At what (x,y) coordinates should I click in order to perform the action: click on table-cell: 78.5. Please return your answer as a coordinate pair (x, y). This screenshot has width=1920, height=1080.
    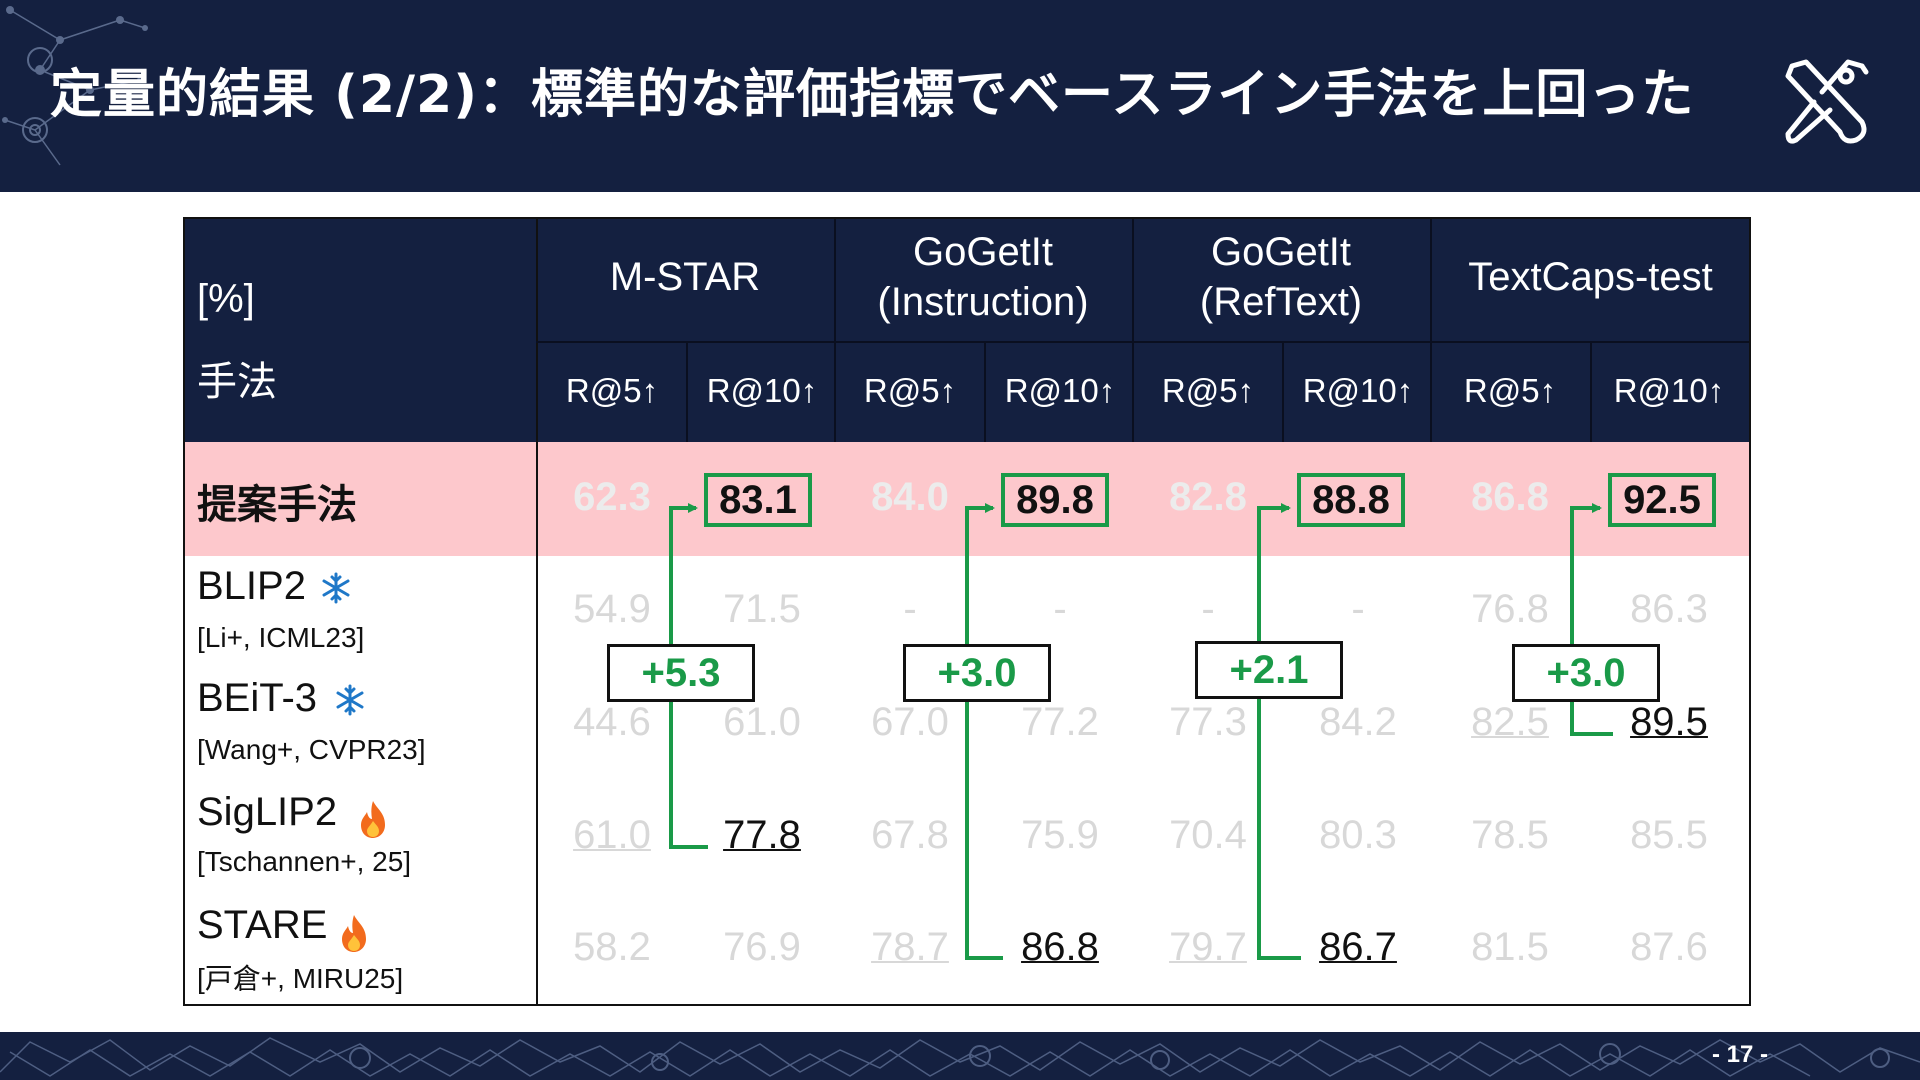
    Looking at the image, I should click on (1510, 835).